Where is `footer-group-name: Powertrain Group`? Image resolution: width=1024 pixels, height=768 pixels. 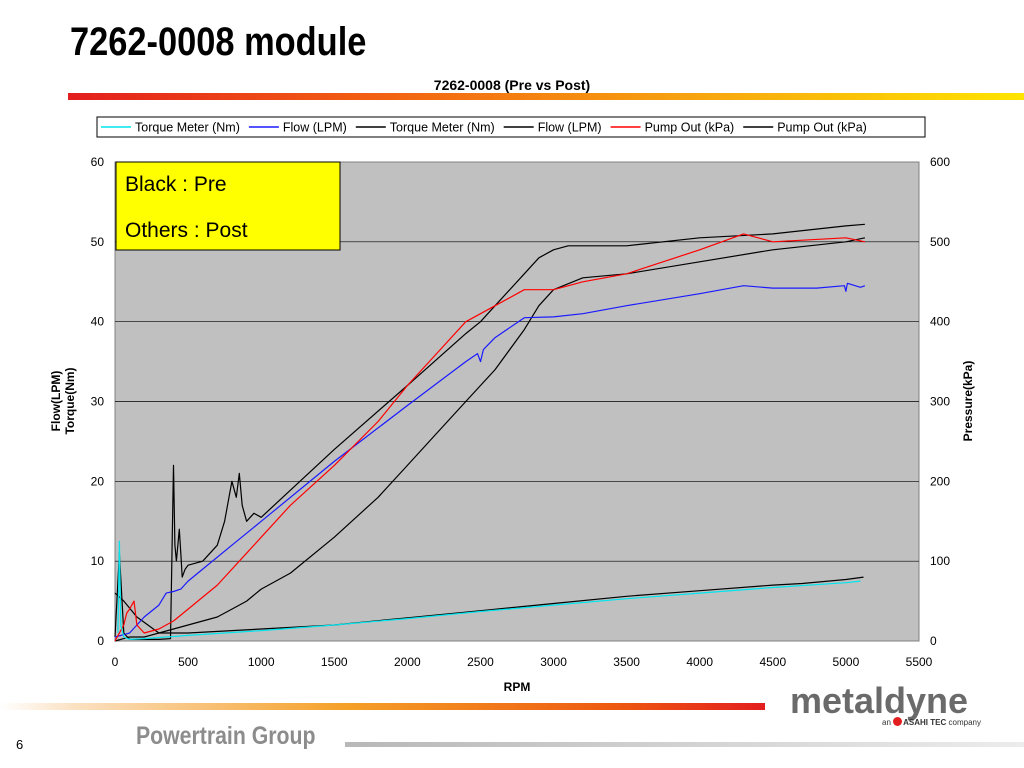
footer-group-name: Powertrain Group is located at coordinates (226, 736).